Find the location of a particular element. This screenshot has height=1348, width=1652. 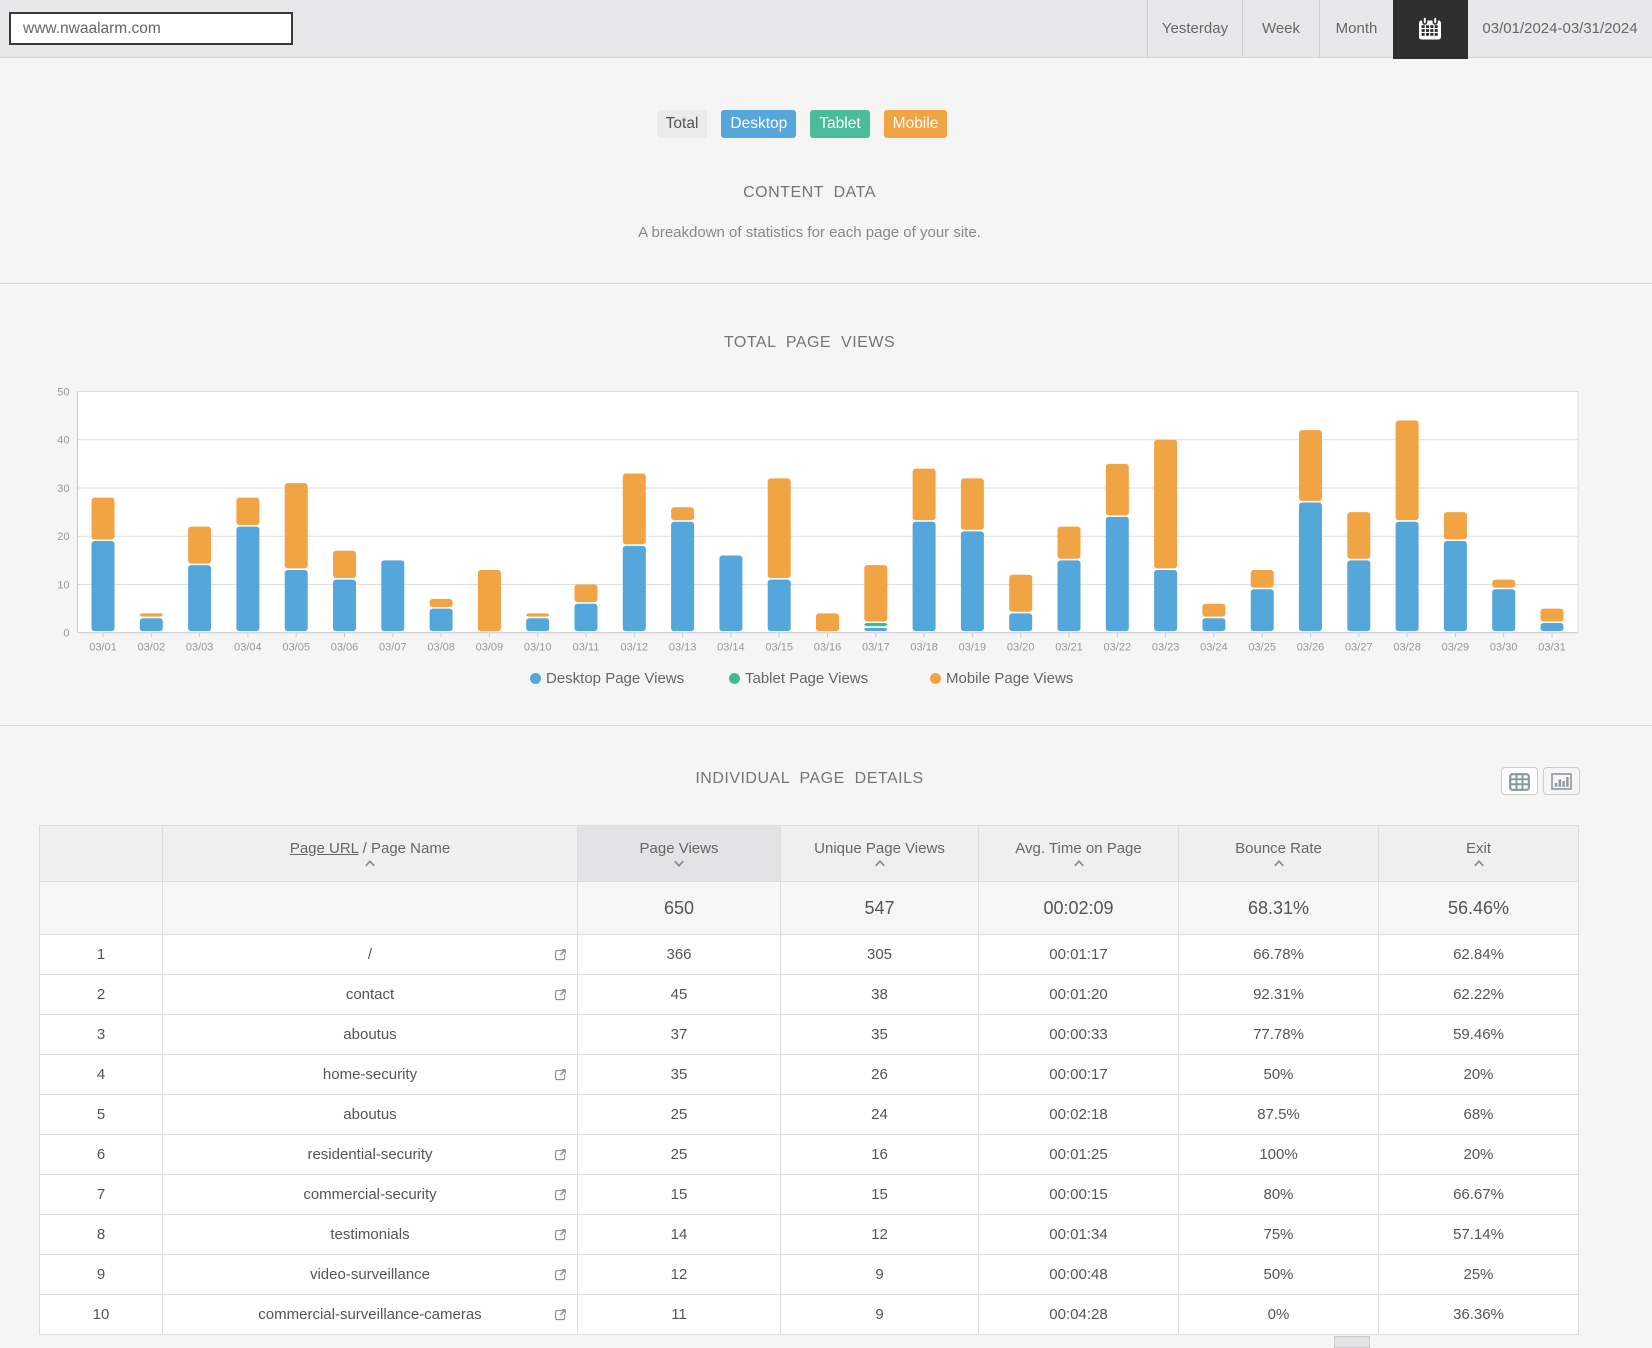

svg-text: 03/13 is located at coordinates (683, 648).